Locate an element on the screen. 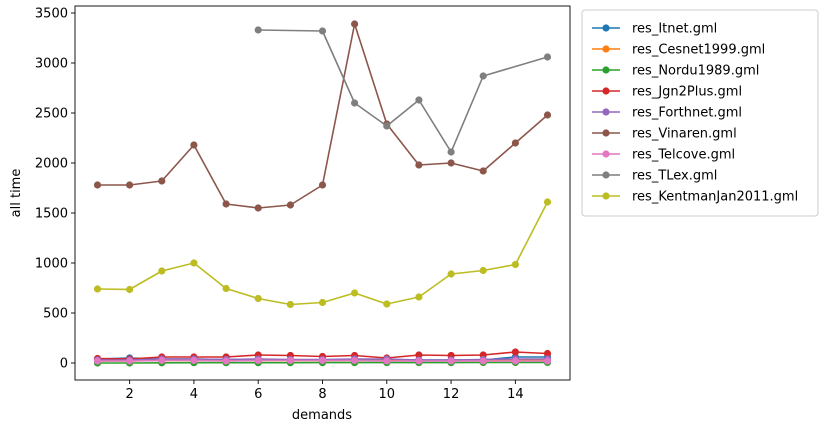 The width and height of the screenshot is (824, 432). x-axis-label: demands is located at coordinates (322, 415).